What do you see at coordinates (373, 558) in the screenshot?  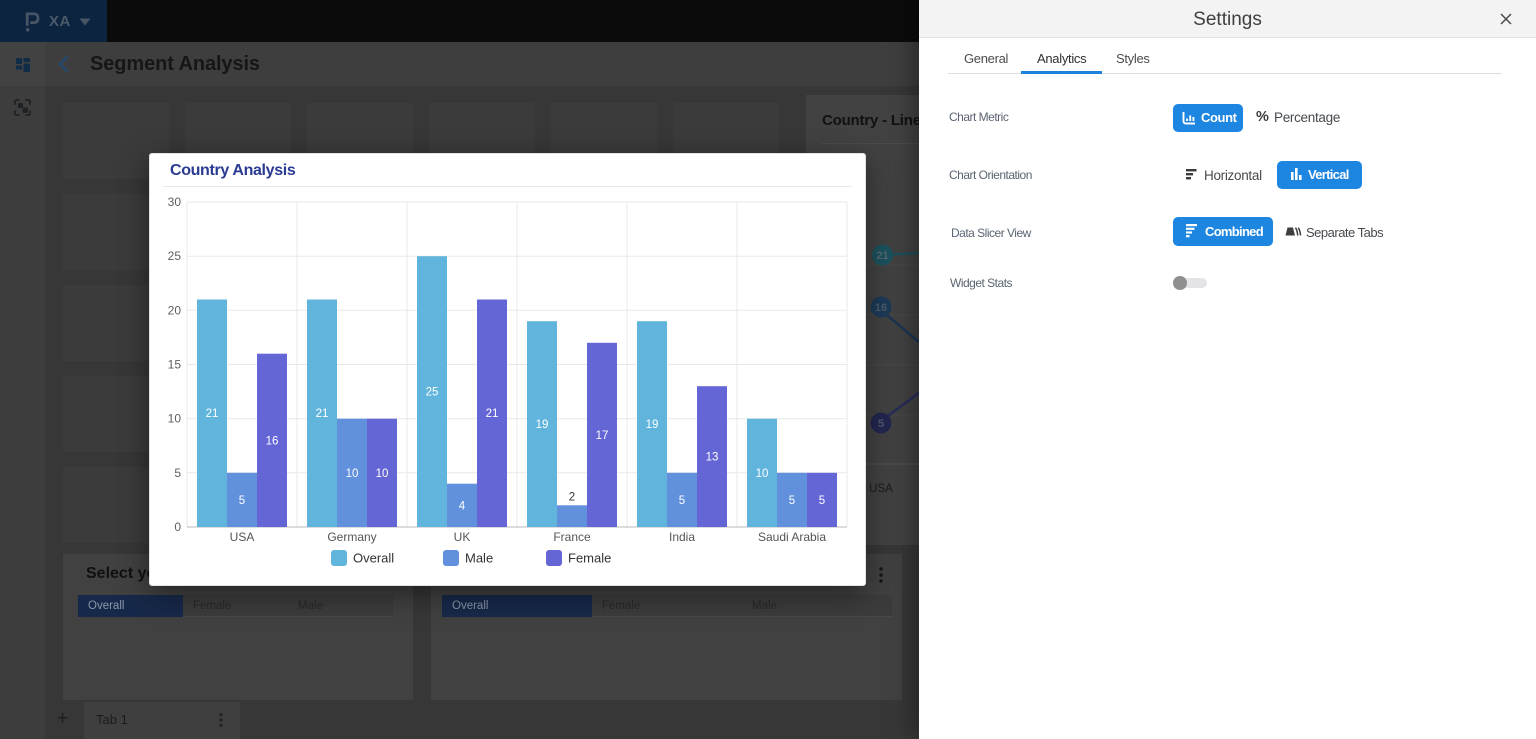 I see `svg-text: Overall` at bounding box center [373, 558].